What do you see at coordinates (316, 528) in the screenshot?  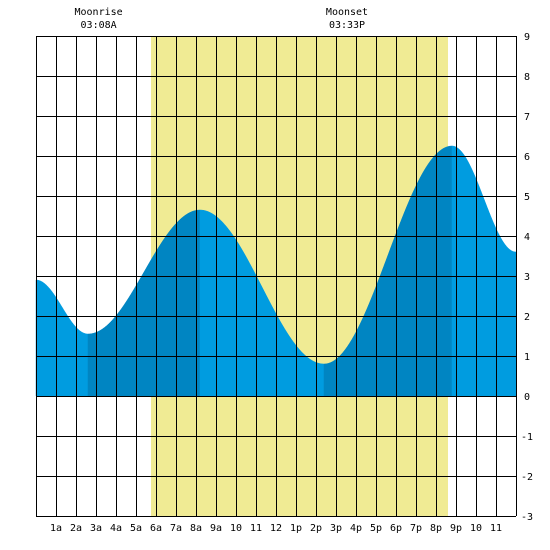 I see `x-tick-label: 2p` at bounding box center [316, 528].